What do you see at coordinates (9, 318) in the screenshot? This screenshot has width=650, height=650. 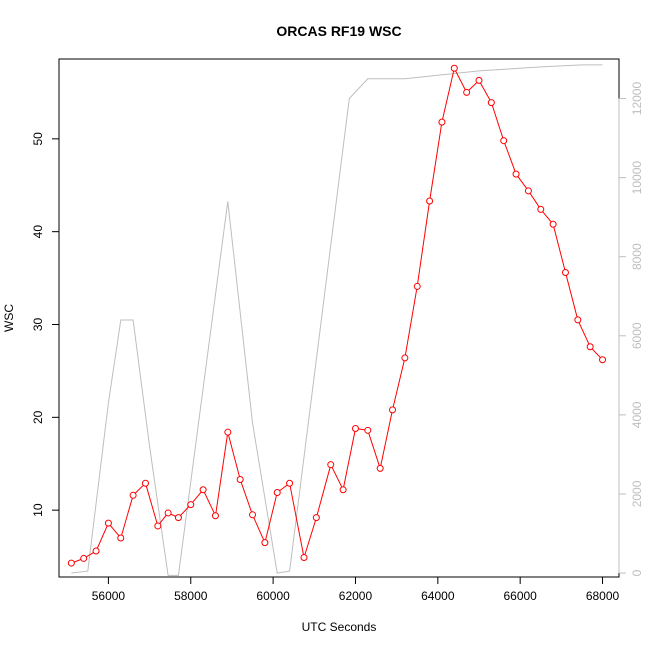 I see `y-axis-label: WSC` at bounding box center [9, 318].